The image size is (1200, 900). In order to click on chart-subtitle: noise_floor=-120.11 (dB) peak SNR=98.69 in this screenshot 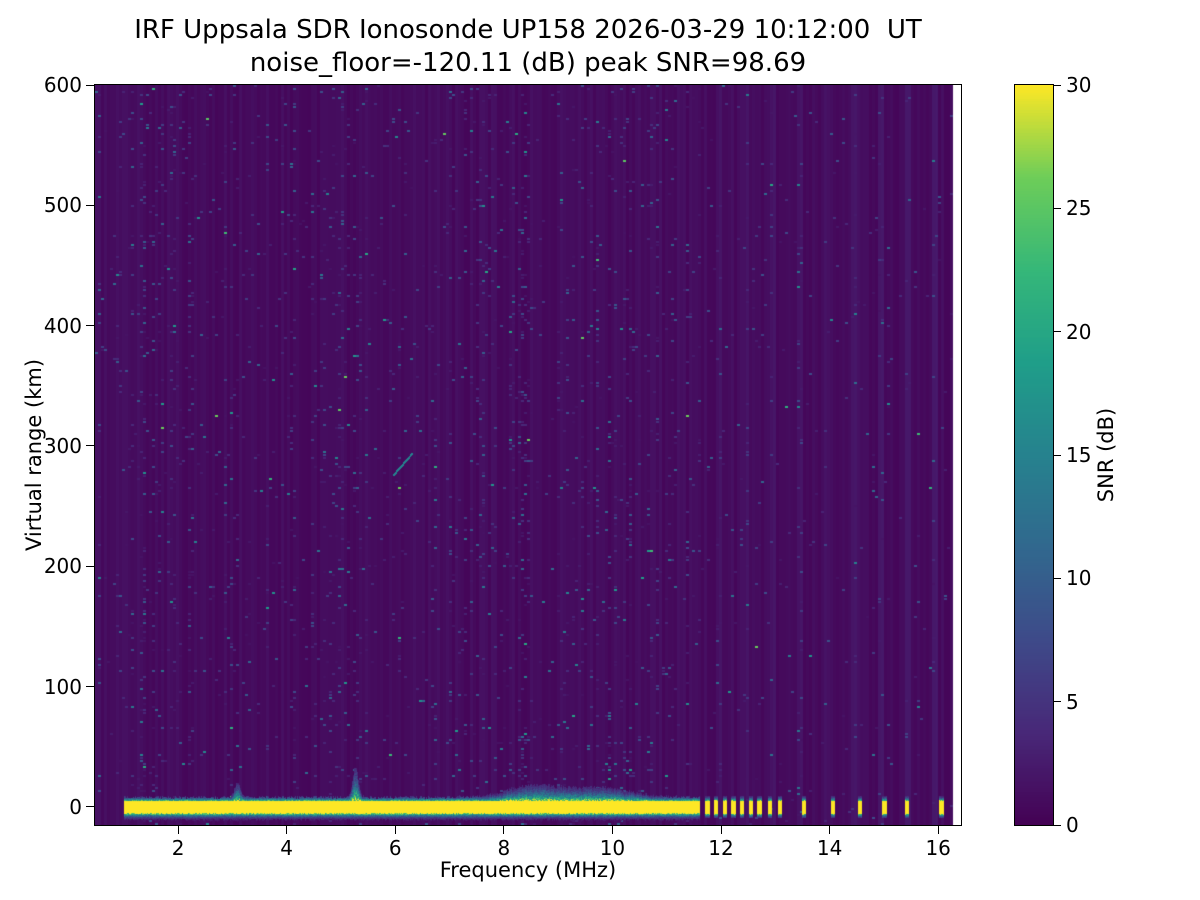, I will do `click(528, 63)`.